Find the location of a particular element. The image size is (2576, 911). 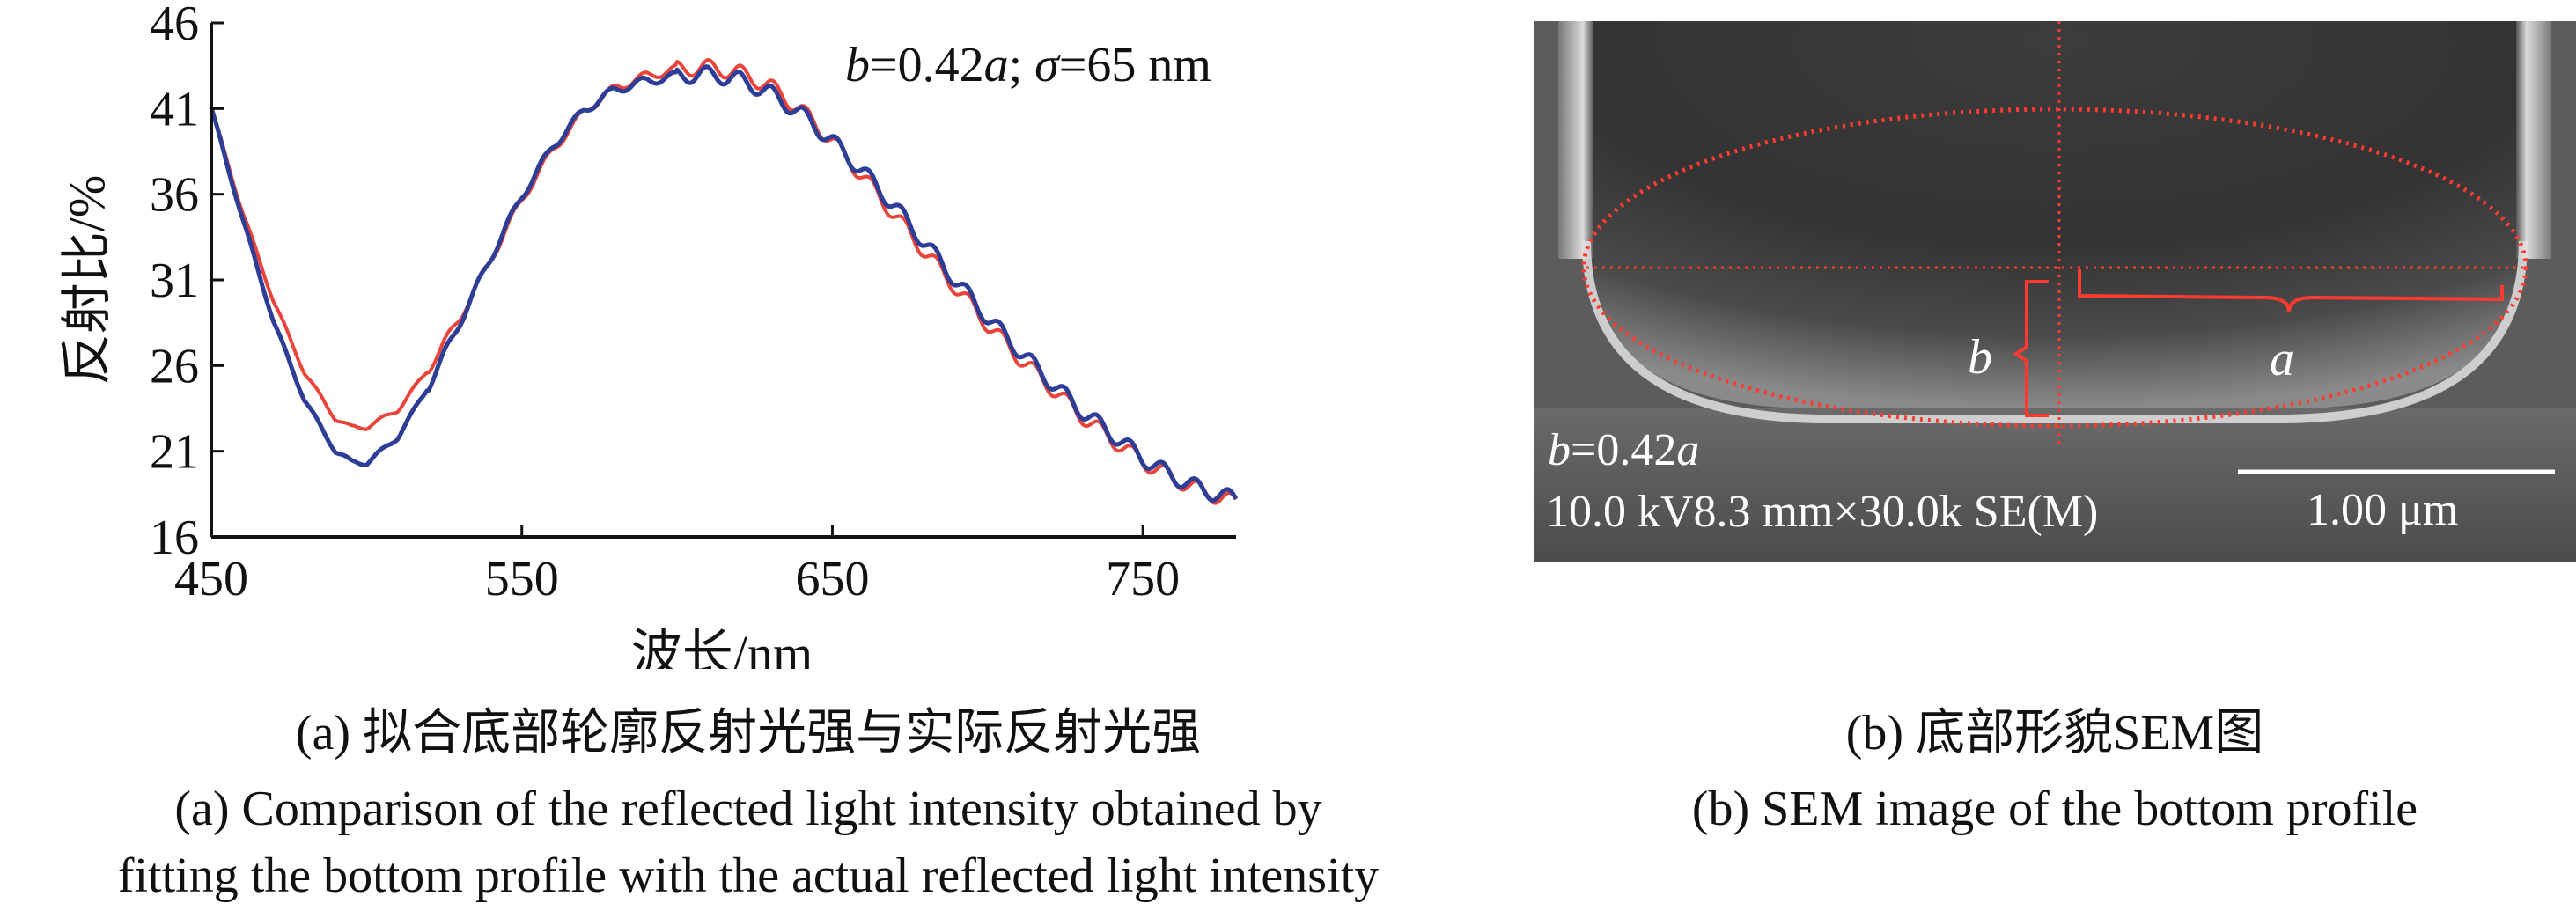

x-tick-label: 450 is located at coordinates (211, 579).